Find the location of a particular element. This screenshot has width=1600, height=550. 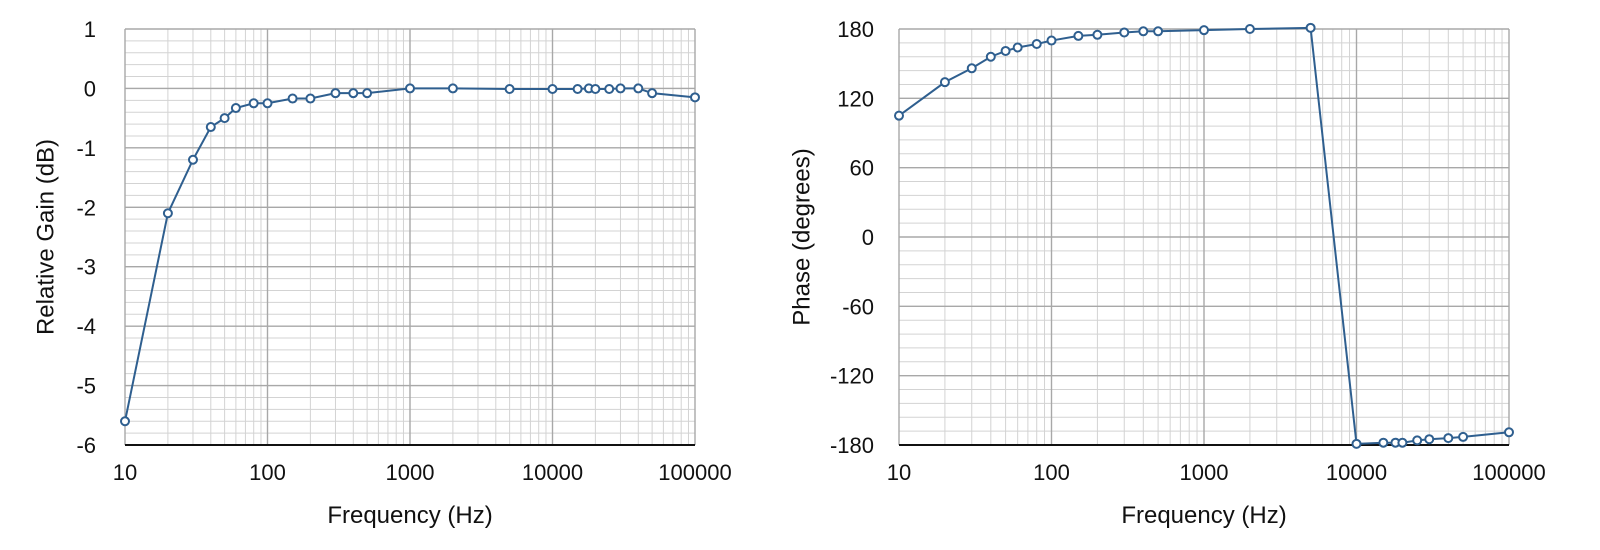

phase-y-tick-label: -180 is located at coordinates (852, 445).